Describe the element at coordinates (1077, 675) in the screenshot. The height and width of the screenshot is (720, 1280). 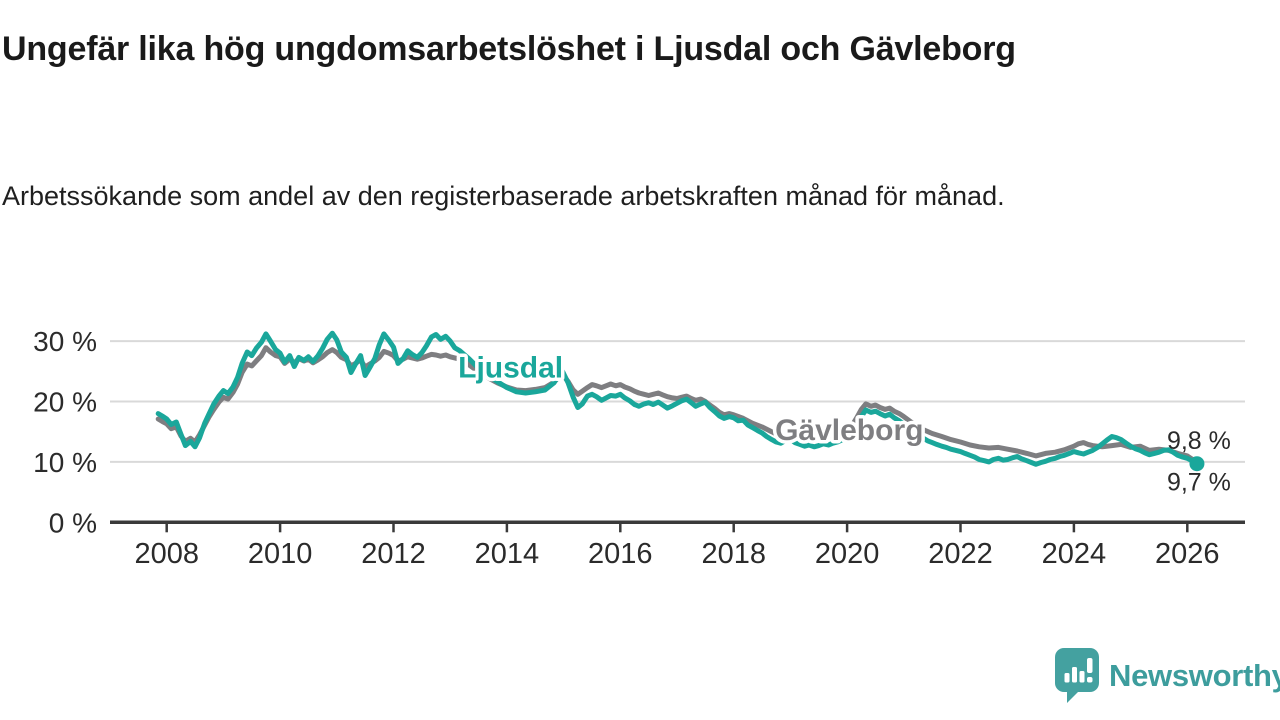
I see `newsworthy-icon` at that location.